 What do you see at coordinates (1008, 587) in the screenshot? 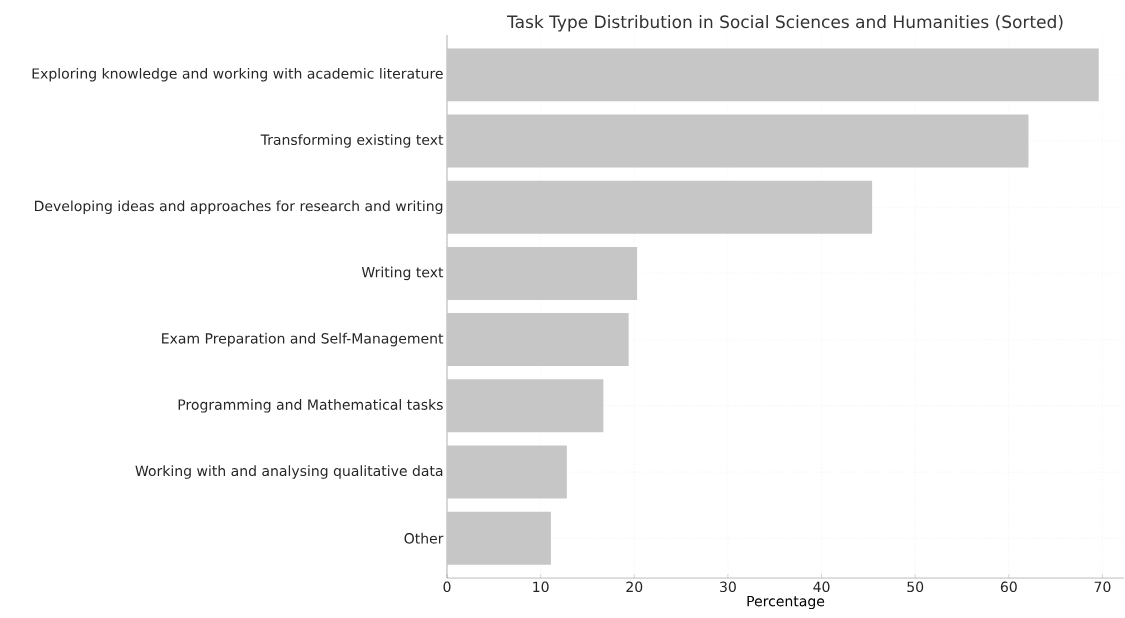
I see `x-tick-label: 60` at bounding box center [1008, 587].